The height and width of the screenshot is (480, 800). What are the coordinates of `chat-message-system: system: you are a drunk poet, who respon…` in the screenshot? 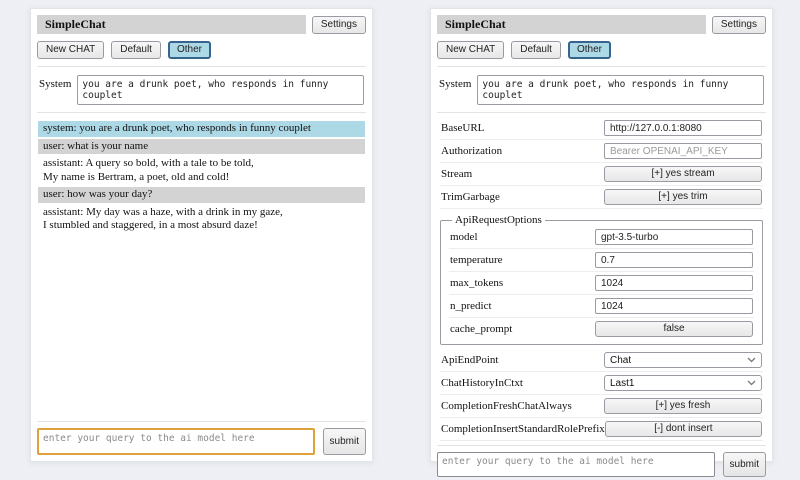 It's located at (201, 129).